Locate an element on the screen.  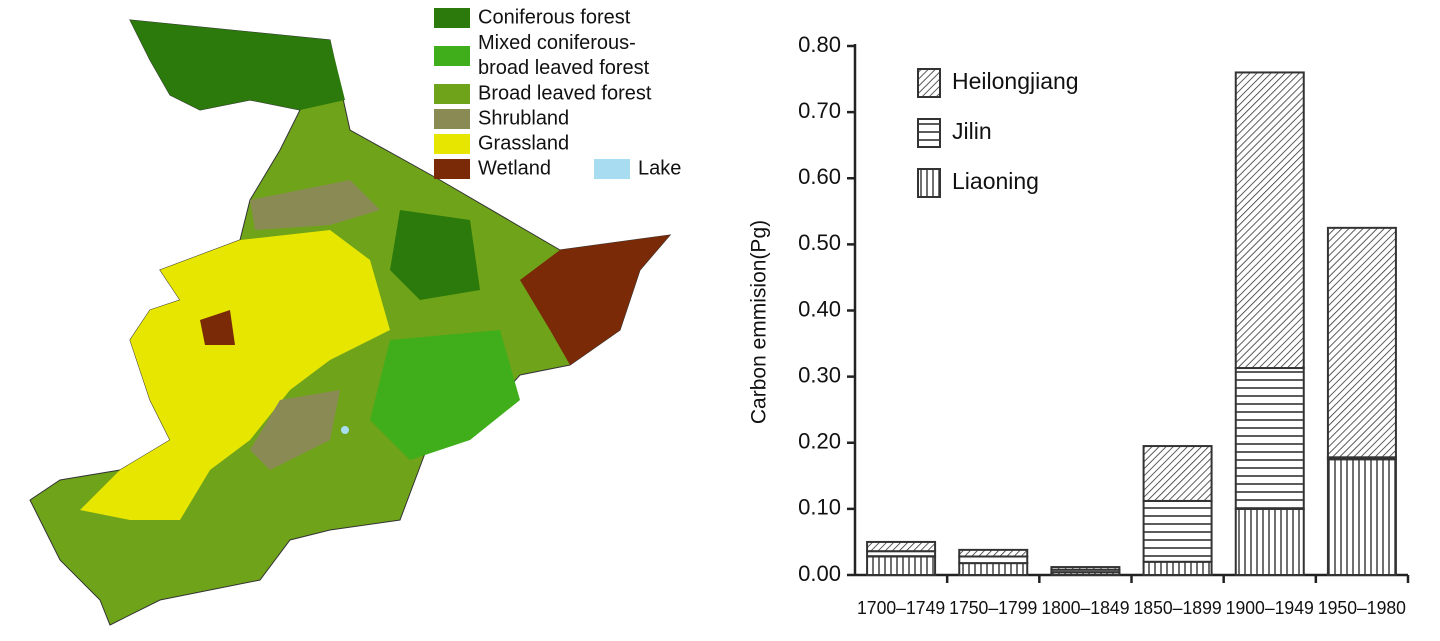
y-tick-label: 0.40 is located at coordinates (819, 308).